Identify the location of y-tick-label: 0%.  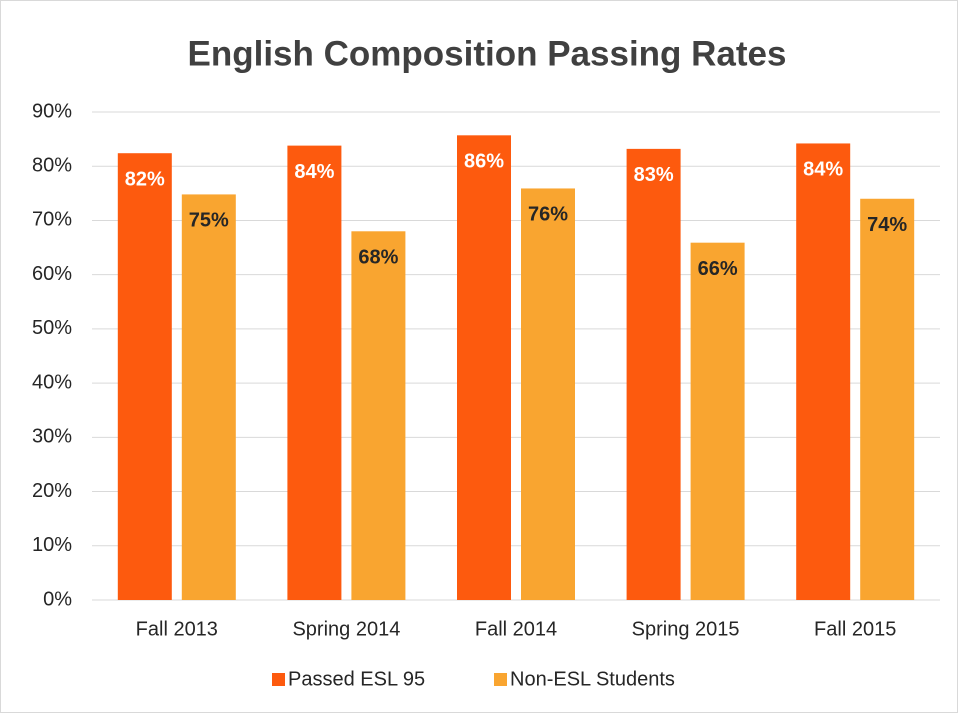
(57, 599).